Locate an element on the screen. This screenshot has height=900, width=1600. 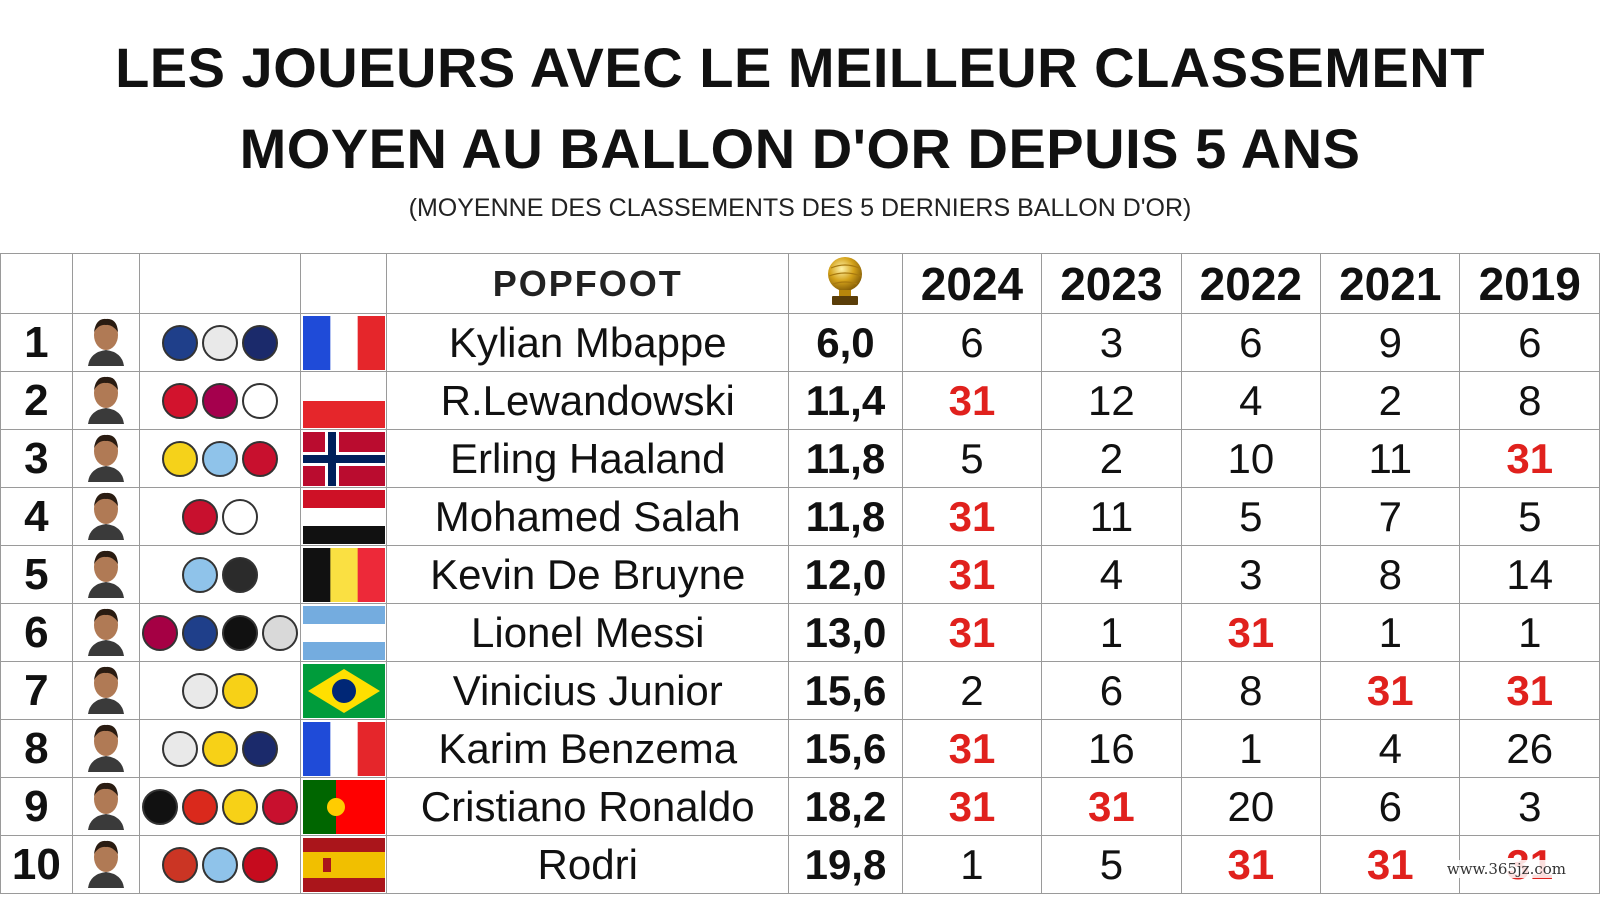
rank-2024: 6 is located at coordinates (972, 342).